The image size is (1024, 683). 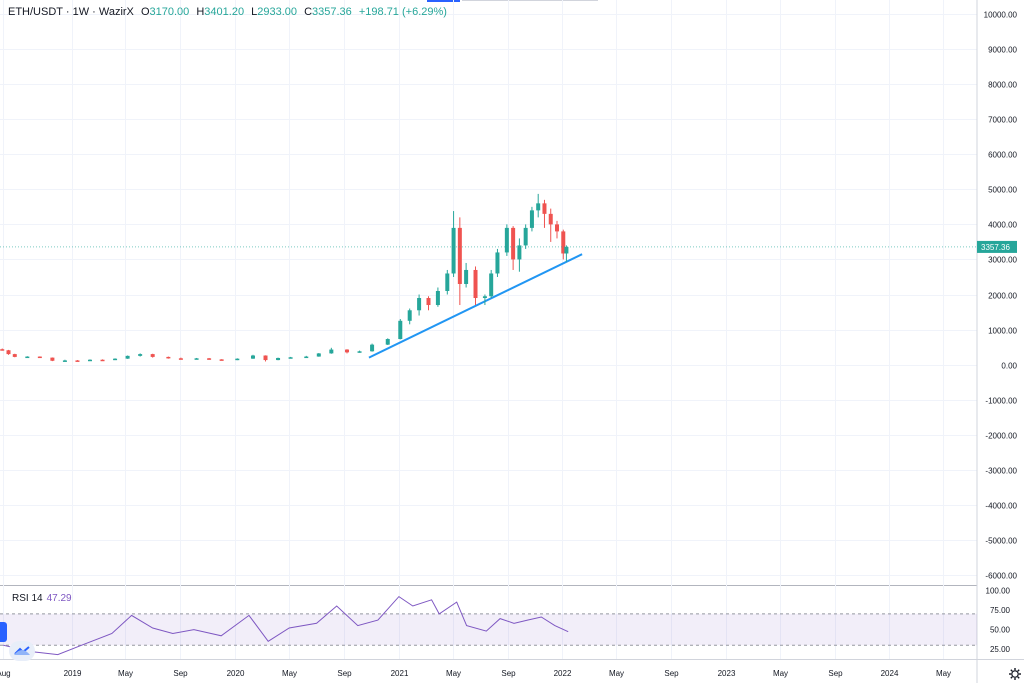 I want to click on price-tick-label: 3000.00, so click(x=1002, y=260).